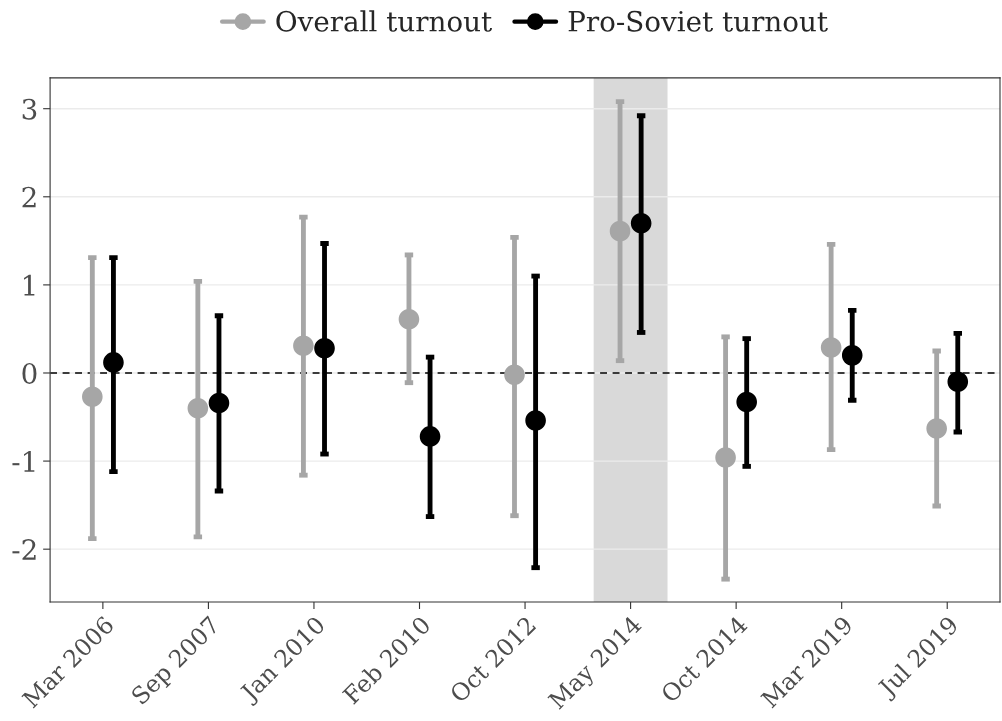  What do you see at coordinates (23, 461) in the screenshot?
I see `y-tick-label: -1` at bounding box center [23, 461].